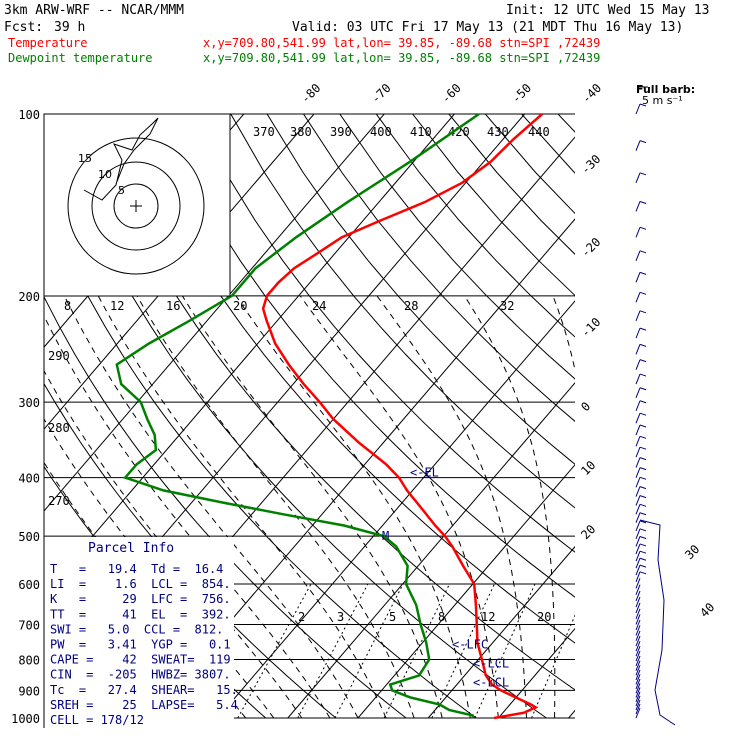 The width and height of the screenshot is (740, 740). I want to click on isotherm-label: 20, so click(588, 532).